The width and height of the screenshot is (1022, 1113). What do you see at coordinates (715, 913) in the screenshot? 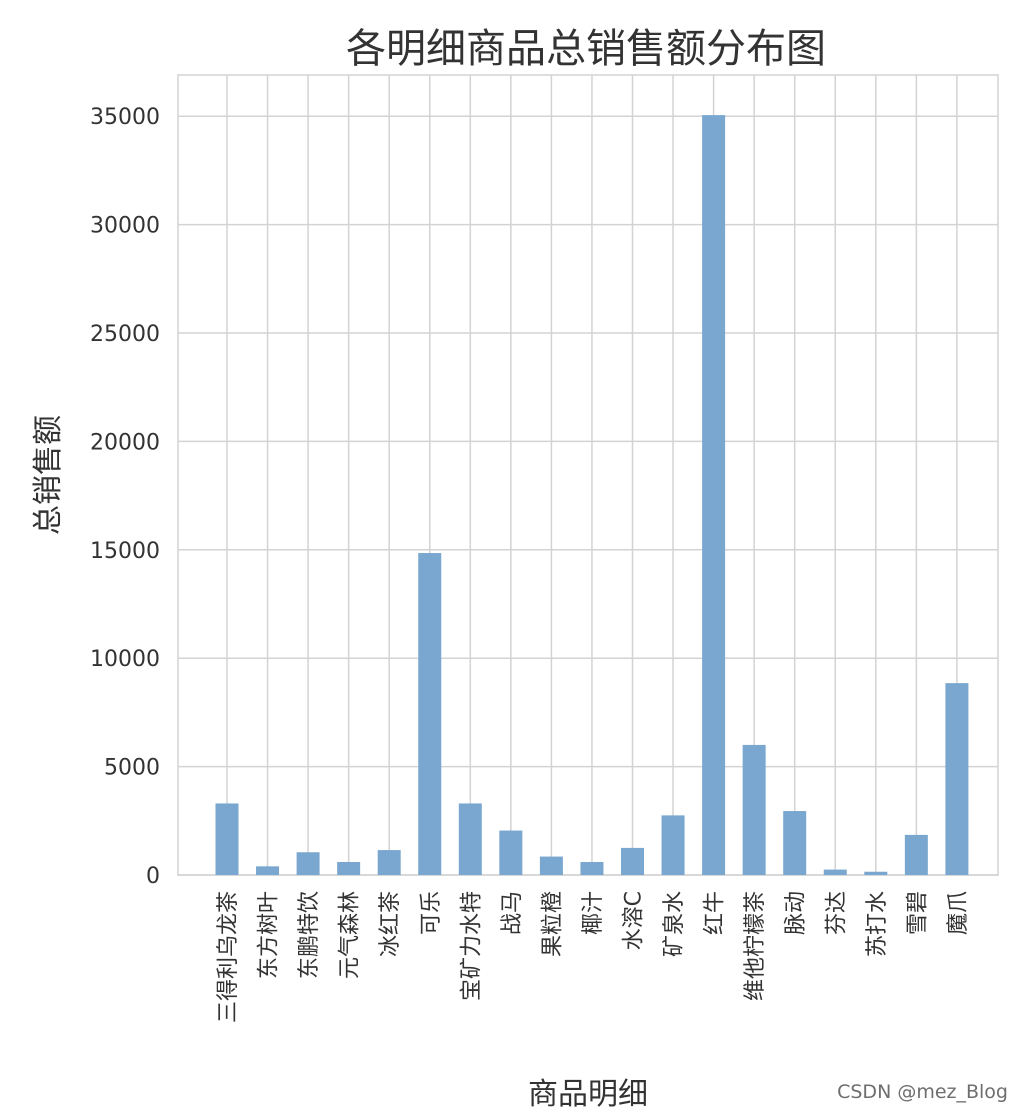
I see `x-tick-label: 红牛` at bounding box center [715, 913].